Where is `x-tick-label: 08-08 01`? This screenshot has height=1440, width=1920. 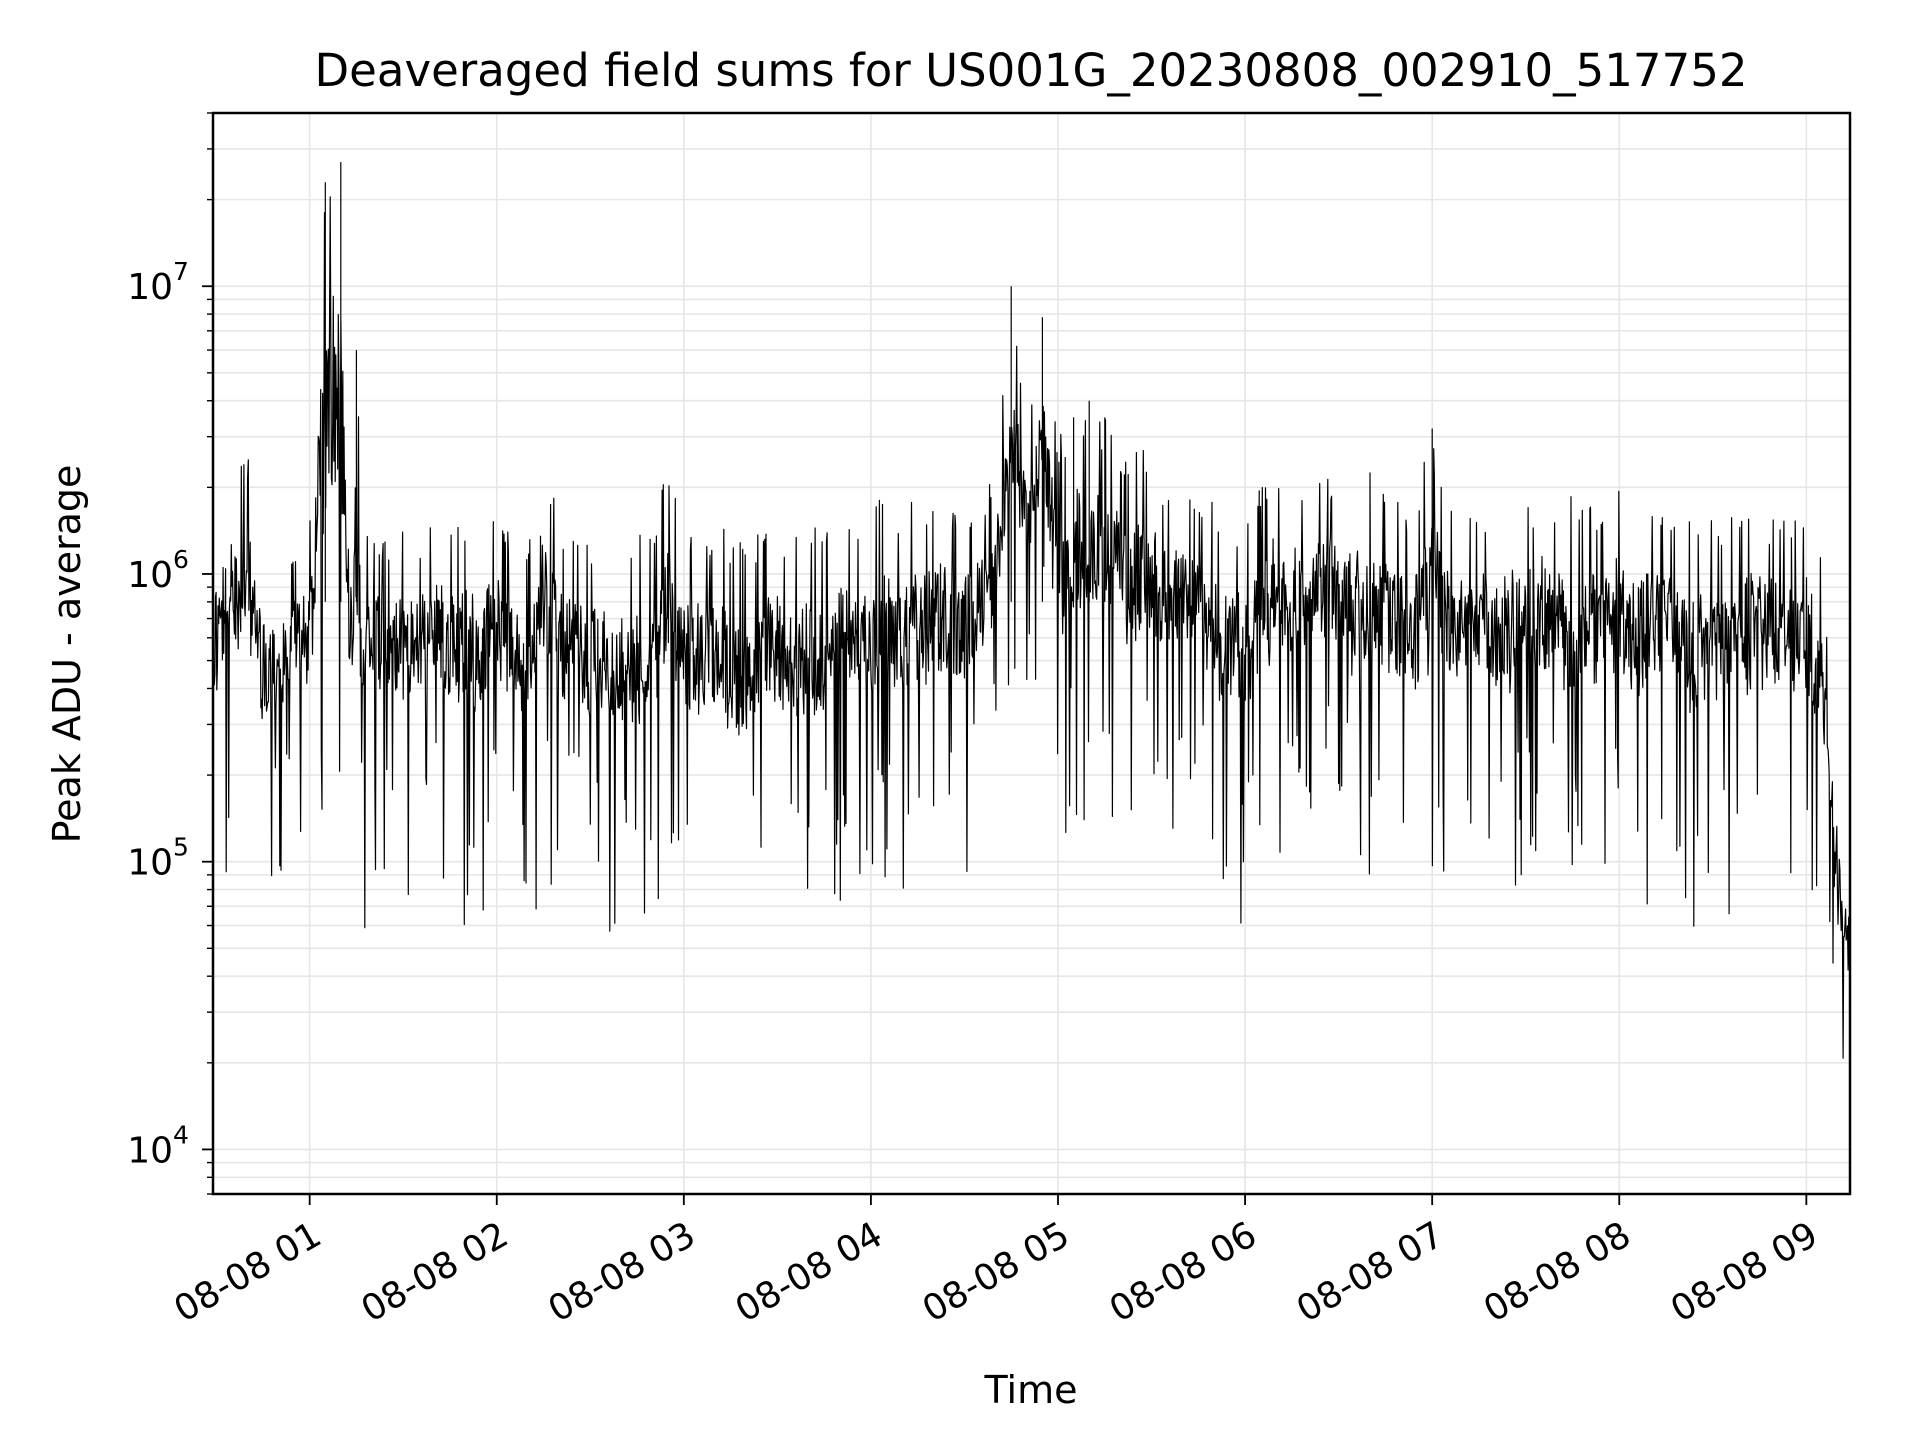
x-tick-label: 08-08 01 is located at coordinates (247, 1272).